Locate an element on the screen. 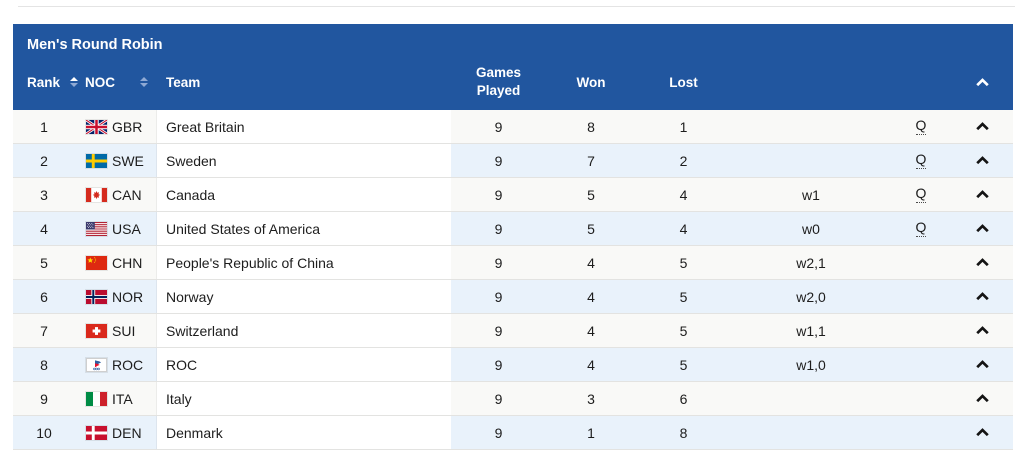 This screenshot has height=475, width=1023. column-header-games-played: Games Played is located at coordinates (498, 82).